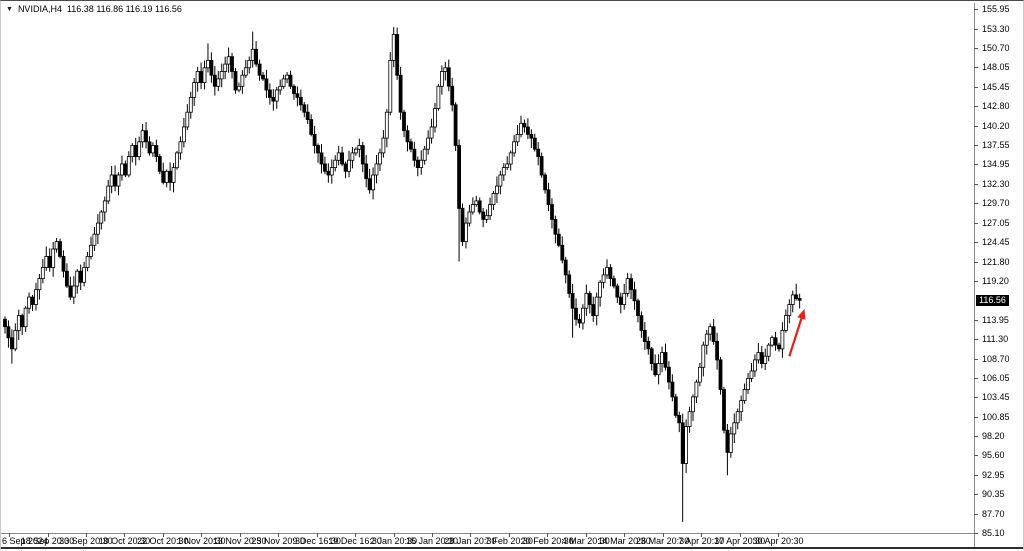 This screenshot has width=1024, height=551. Describe the element at coordinates (801, 314) in the screenshot. I see `trend-arrow-head` at that location.